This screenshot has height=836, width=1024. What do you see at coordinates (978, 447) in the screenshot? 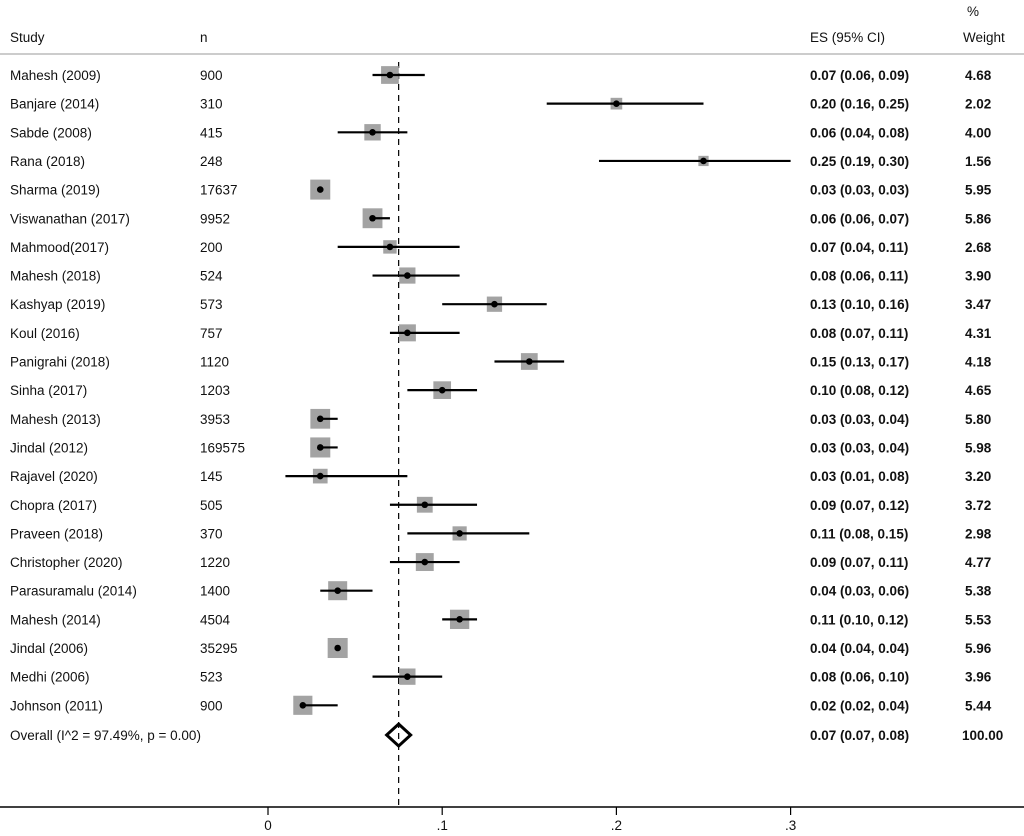
I see `study-weight: 5.98` at bounding box center [978, 447].